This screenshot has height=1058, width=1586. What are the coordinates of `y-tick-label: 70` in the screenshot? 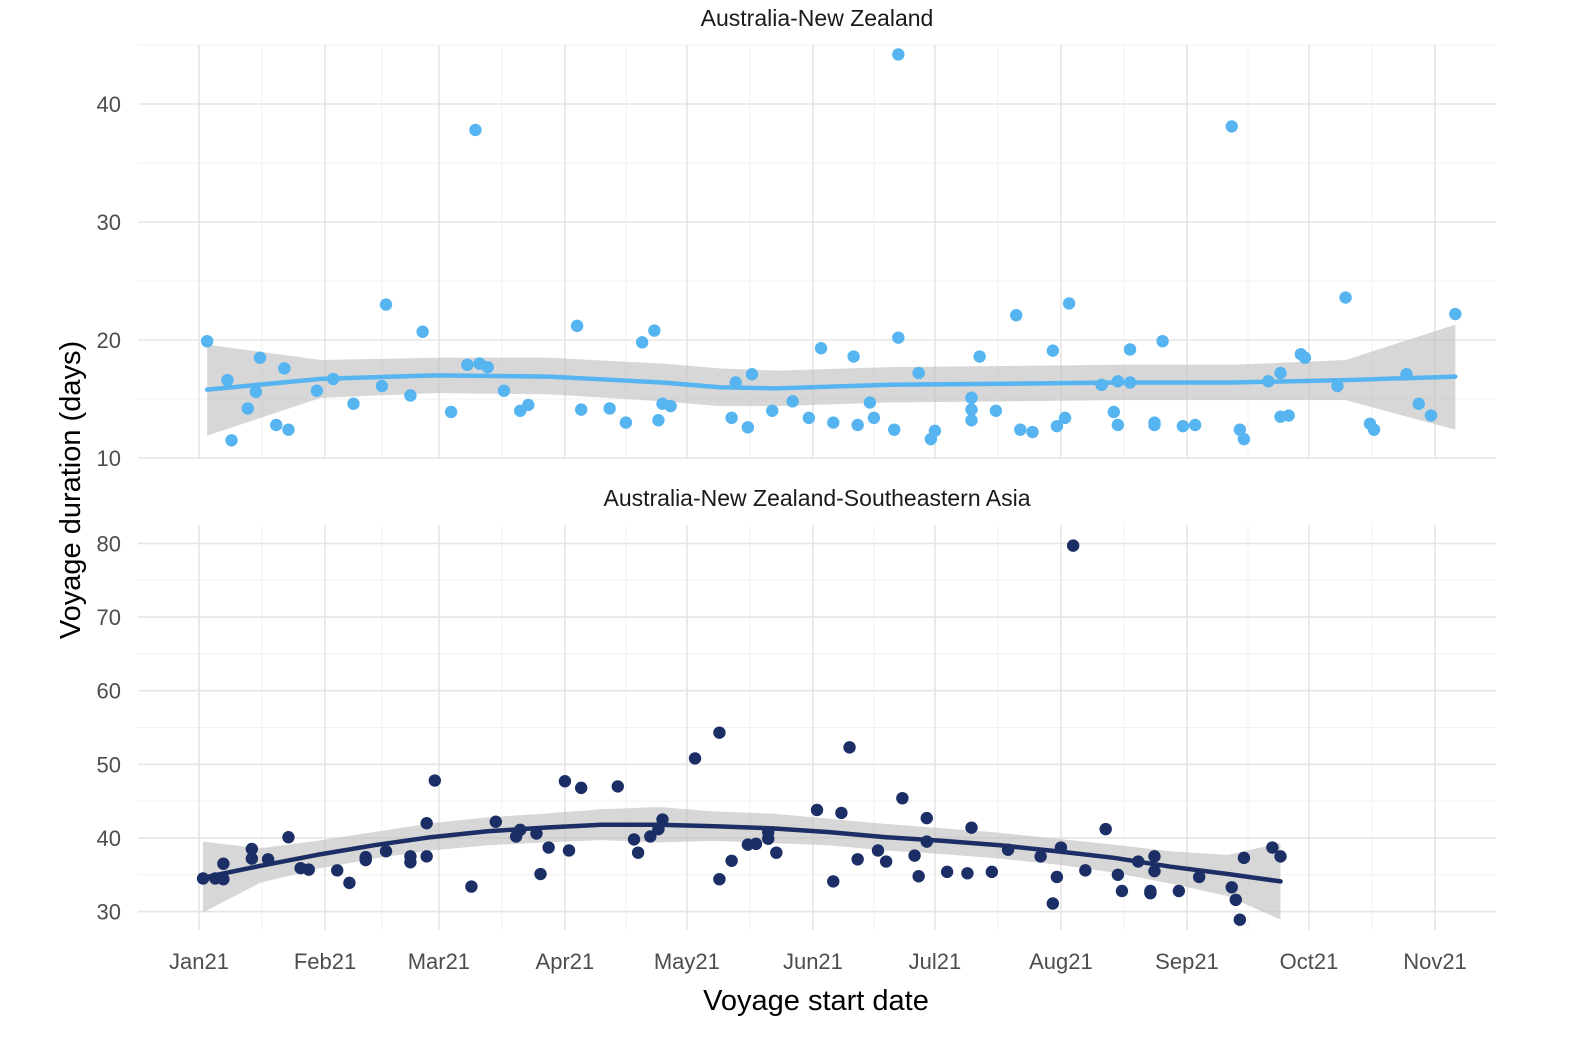 It's located at (109, 617).